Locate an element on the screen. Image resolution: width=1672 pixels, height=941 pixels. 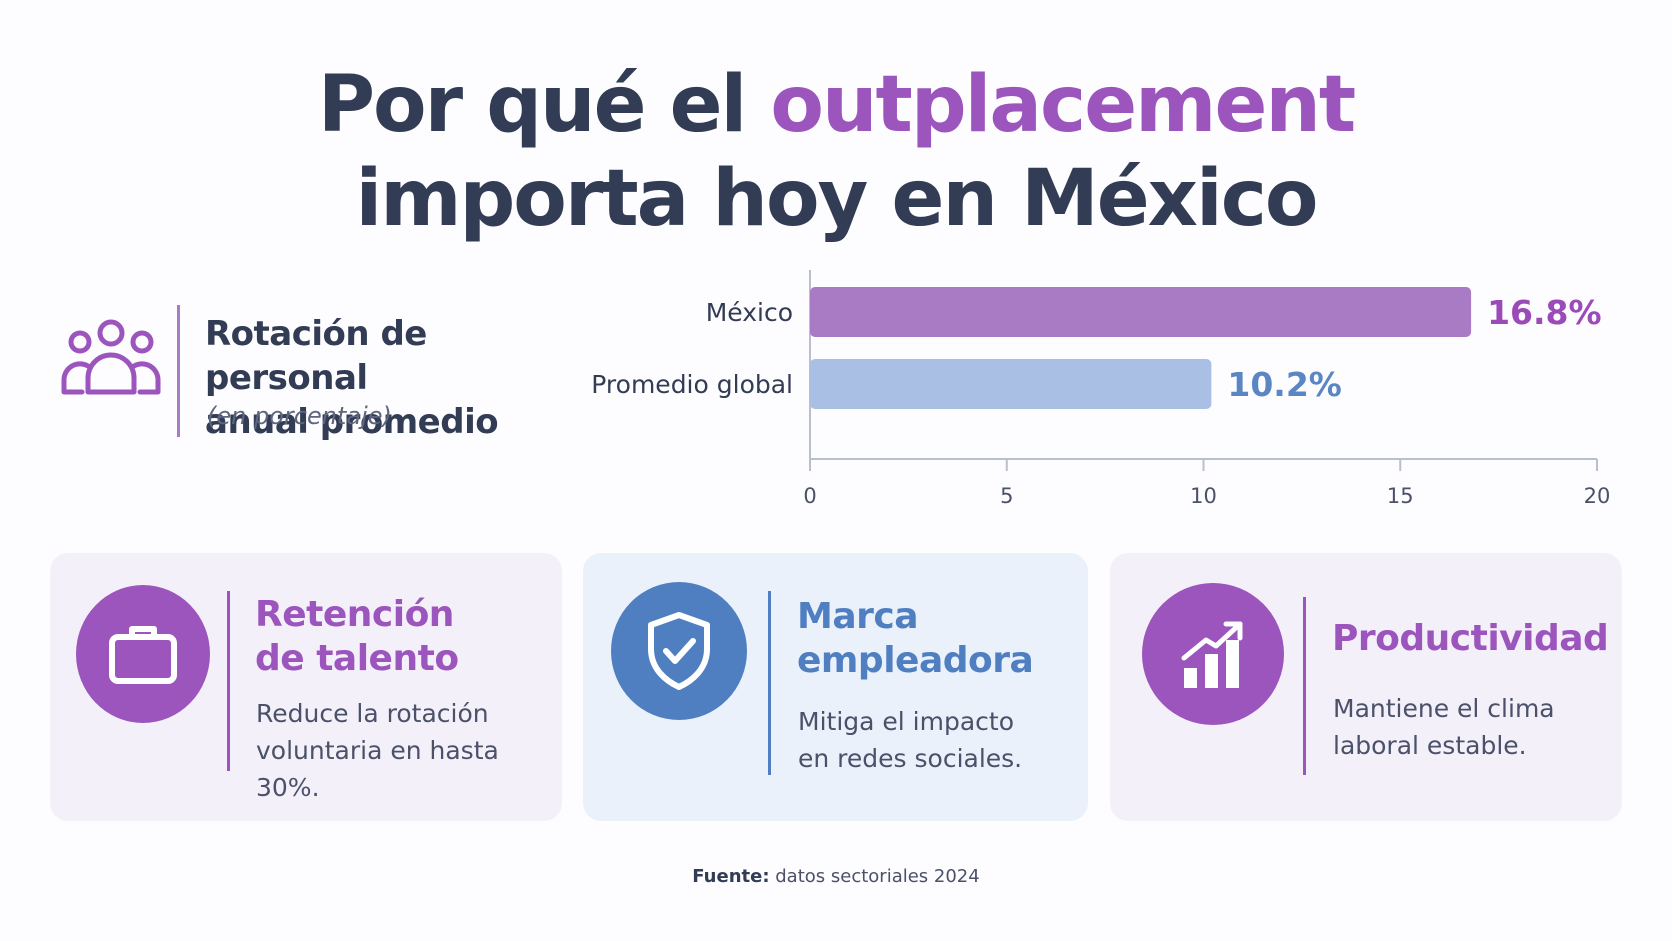
card-brand-circle is located at coordinates (679, 651).